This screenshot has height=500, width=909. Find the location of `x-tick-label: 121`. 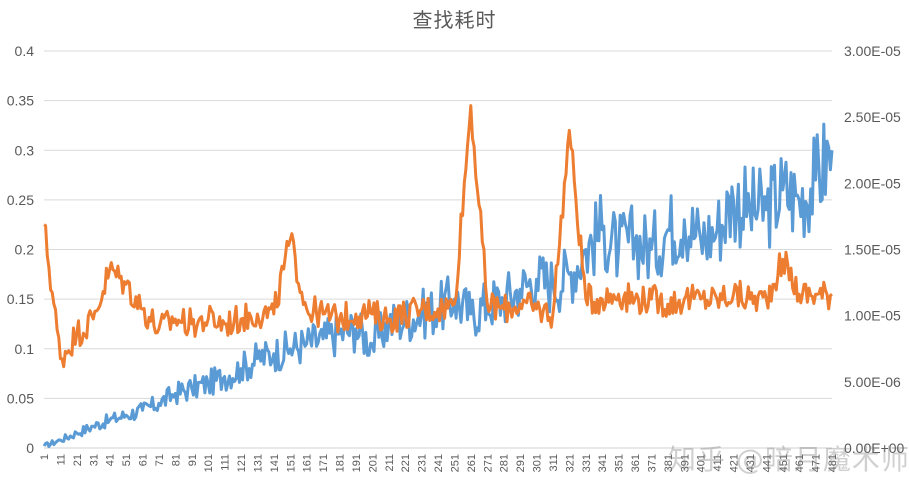

x-tick-label: 121 is located at coordinates (242, 463).